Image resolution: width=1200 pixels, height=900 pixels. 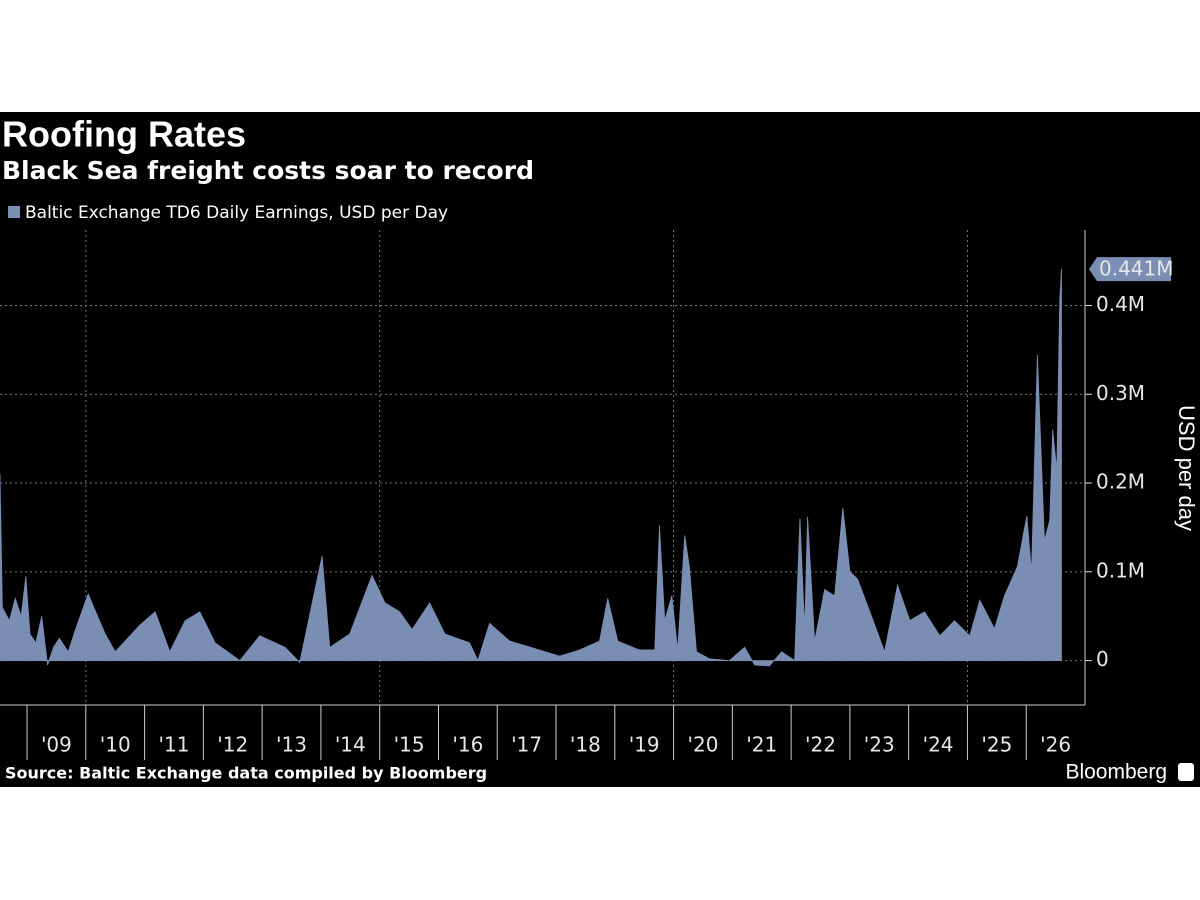 What do you see at coordinates (1136, 269) in the screenshot?
I see `value-callout-label: 0.441M` at bounding box center [1136, 269].